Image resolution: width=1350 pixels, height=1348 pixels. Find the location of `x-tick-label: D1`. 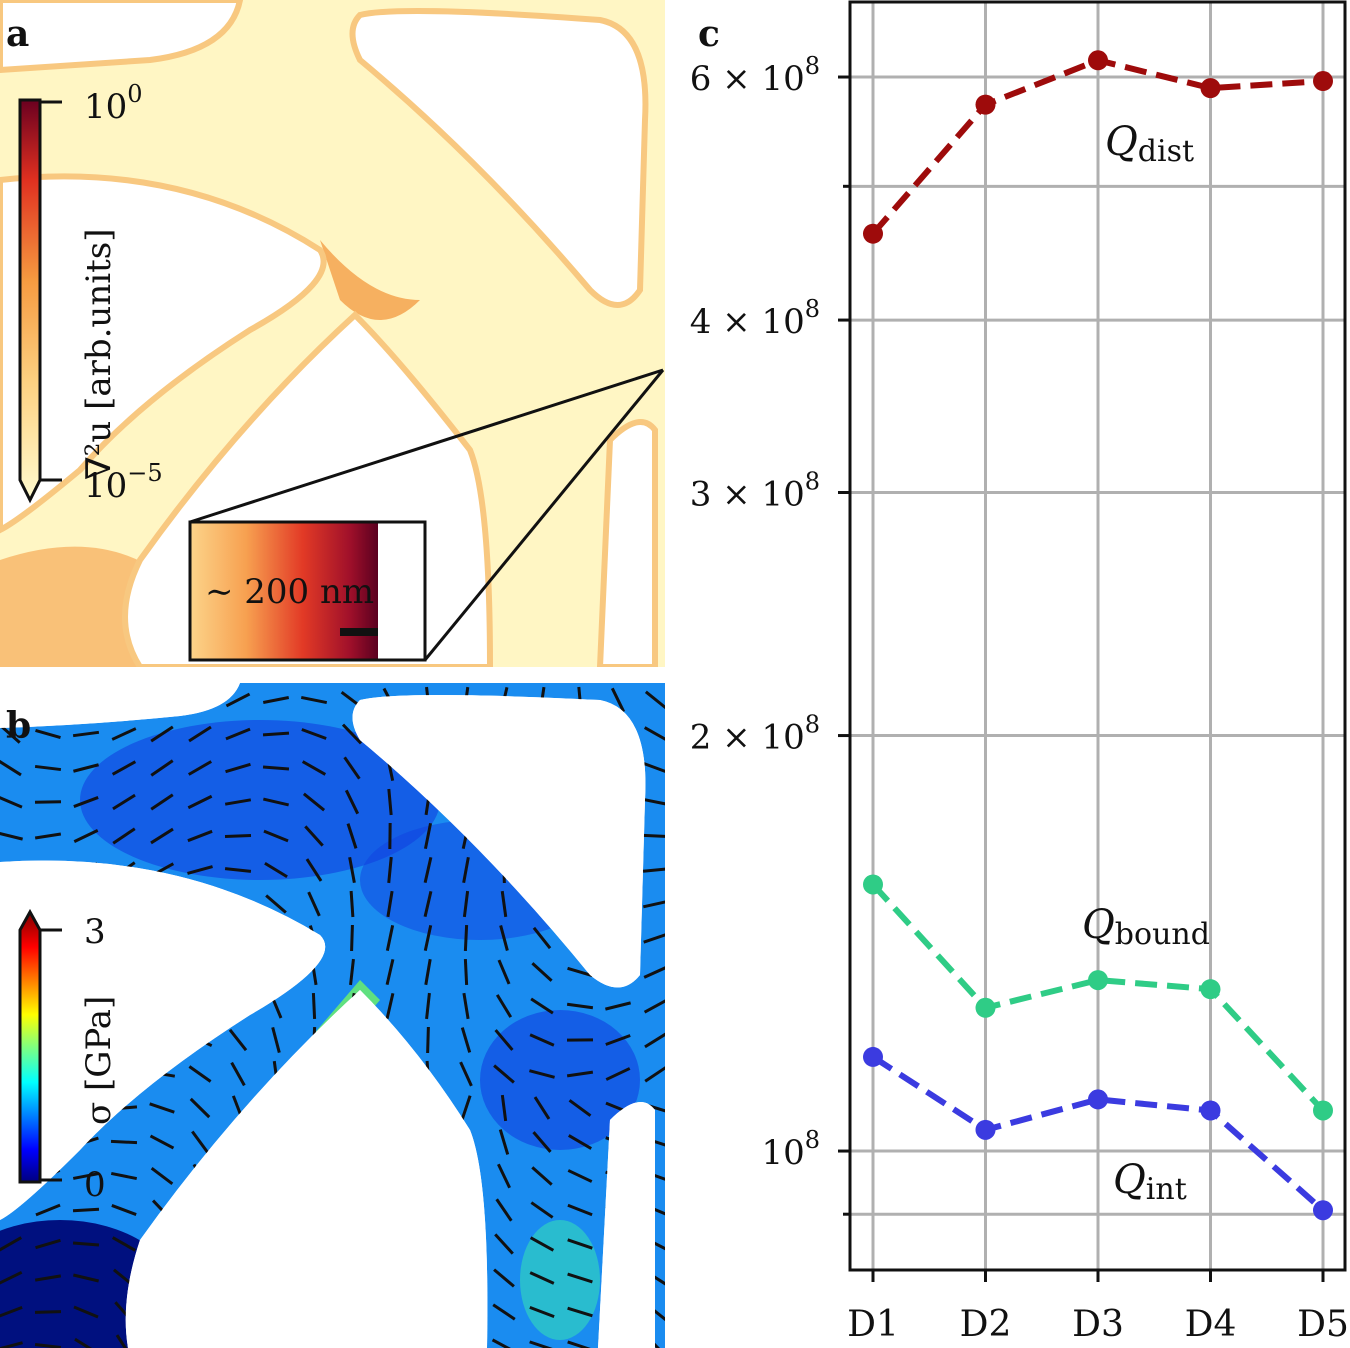

x-tick-label: D1 is located at coordinates (873, 1324).